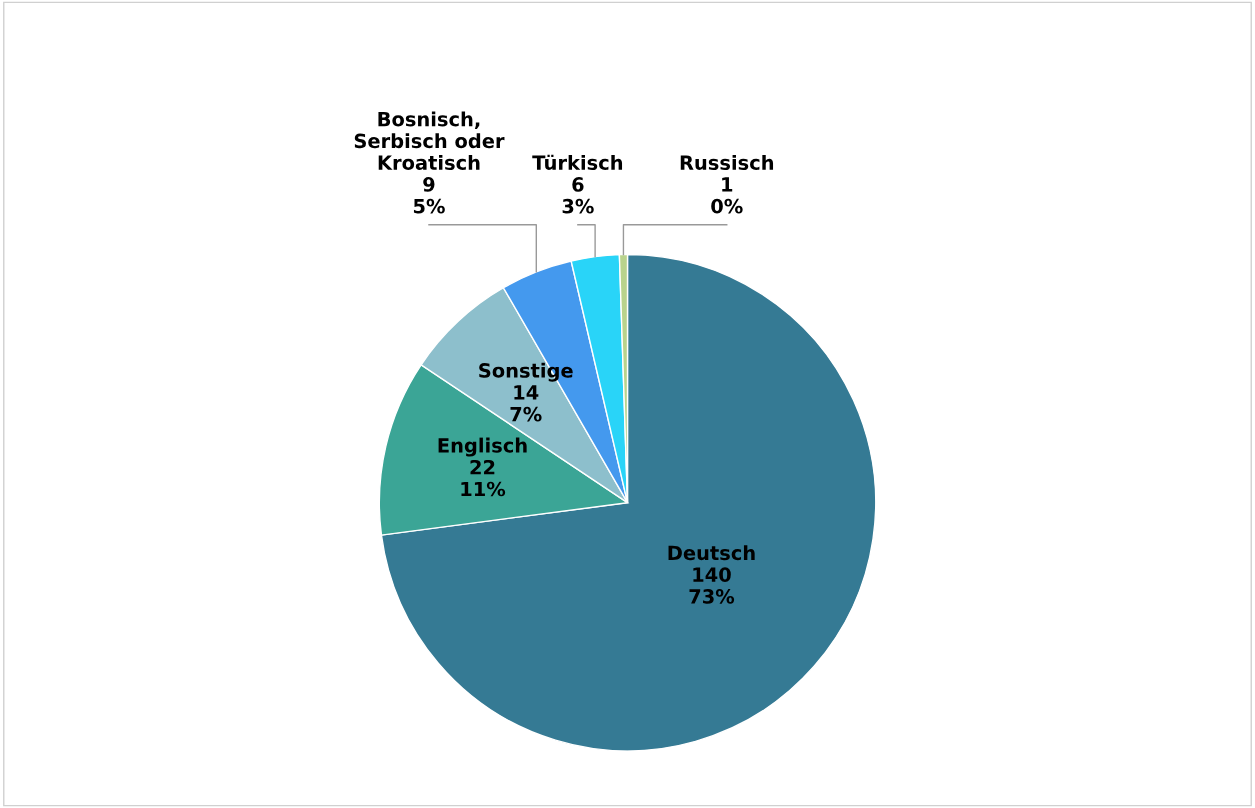 The image size is (1255, 808). Describe the element at coordinates (727, 195) in the screenshot. I see `data-label: 1 0%` at that location.